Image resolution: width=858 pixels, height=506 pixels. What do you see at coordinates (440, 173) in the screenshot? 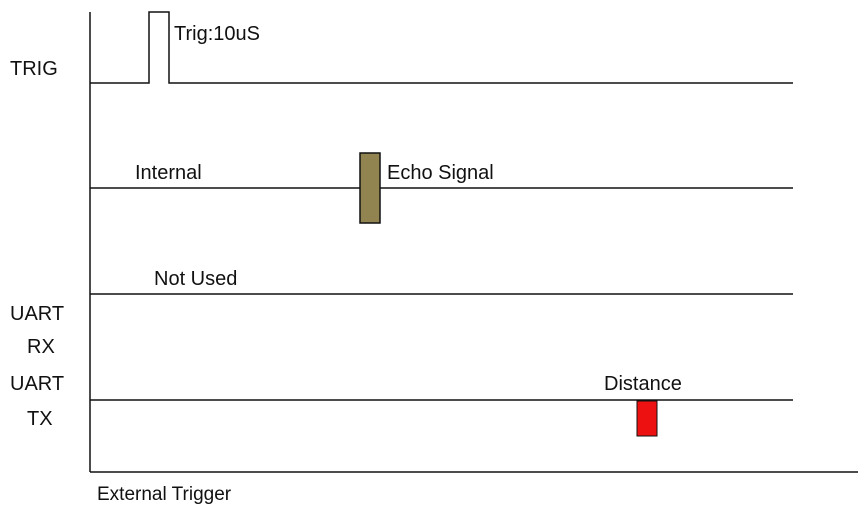
I see `annotation: Echo Signal` at bounding box center [440, 173].